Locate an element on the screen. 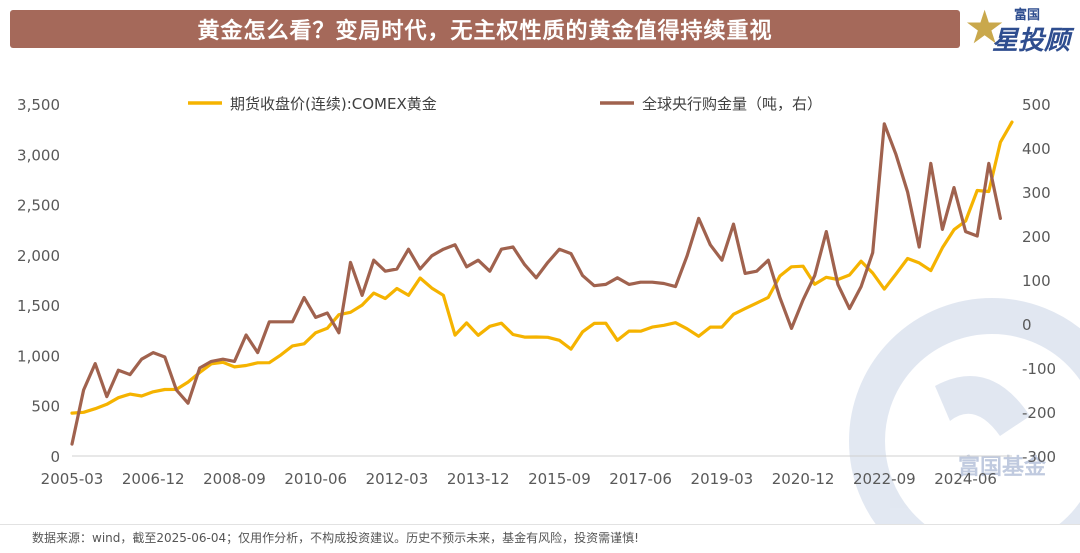 The height and width of the screenshot is (553, 1080). y-right-tick-label: 300 is located at coordinates (1036, 193).